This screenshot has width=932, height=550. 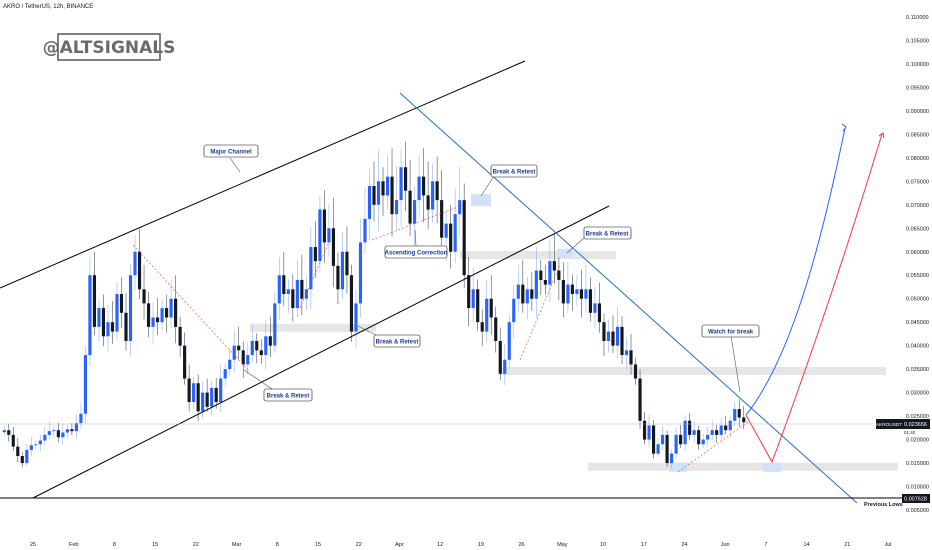 What do you see at coordinates (917, 18) in the screenshot?
I see `price-tick-label: 0.110000` at bounding box center [917, 18].